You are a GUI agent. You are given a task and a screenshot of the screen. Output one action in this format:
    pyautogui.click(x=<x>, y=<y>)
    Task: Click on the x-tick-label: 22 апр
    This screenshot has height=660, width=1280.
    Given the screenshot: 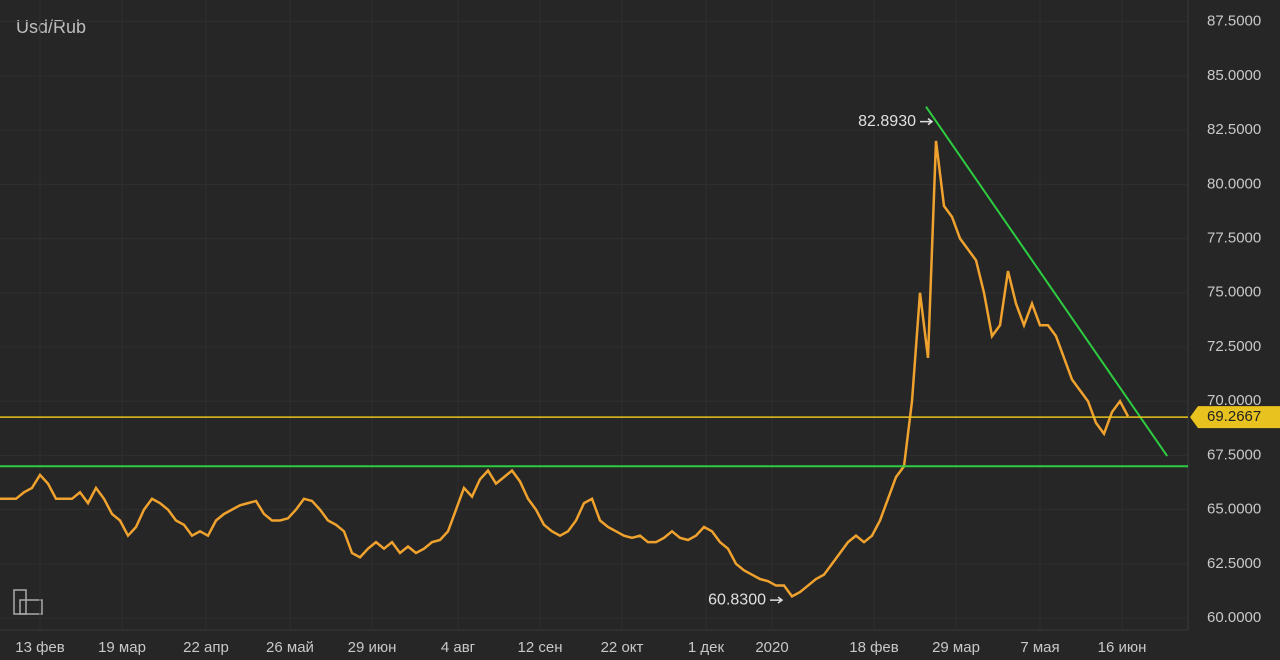 What is the action you would take?
    pyautogui.click(x=206, y=647)
    